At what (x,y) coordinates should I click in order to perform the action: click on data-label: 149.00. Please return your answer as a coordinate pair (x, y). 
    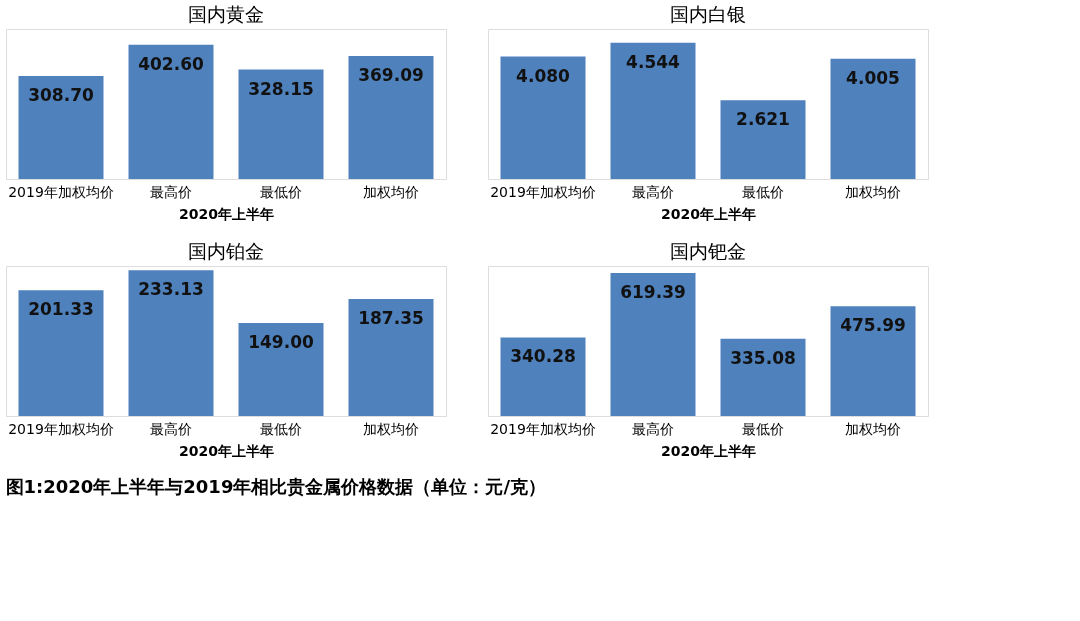
    Looking at the image, I should click on (281, 341).